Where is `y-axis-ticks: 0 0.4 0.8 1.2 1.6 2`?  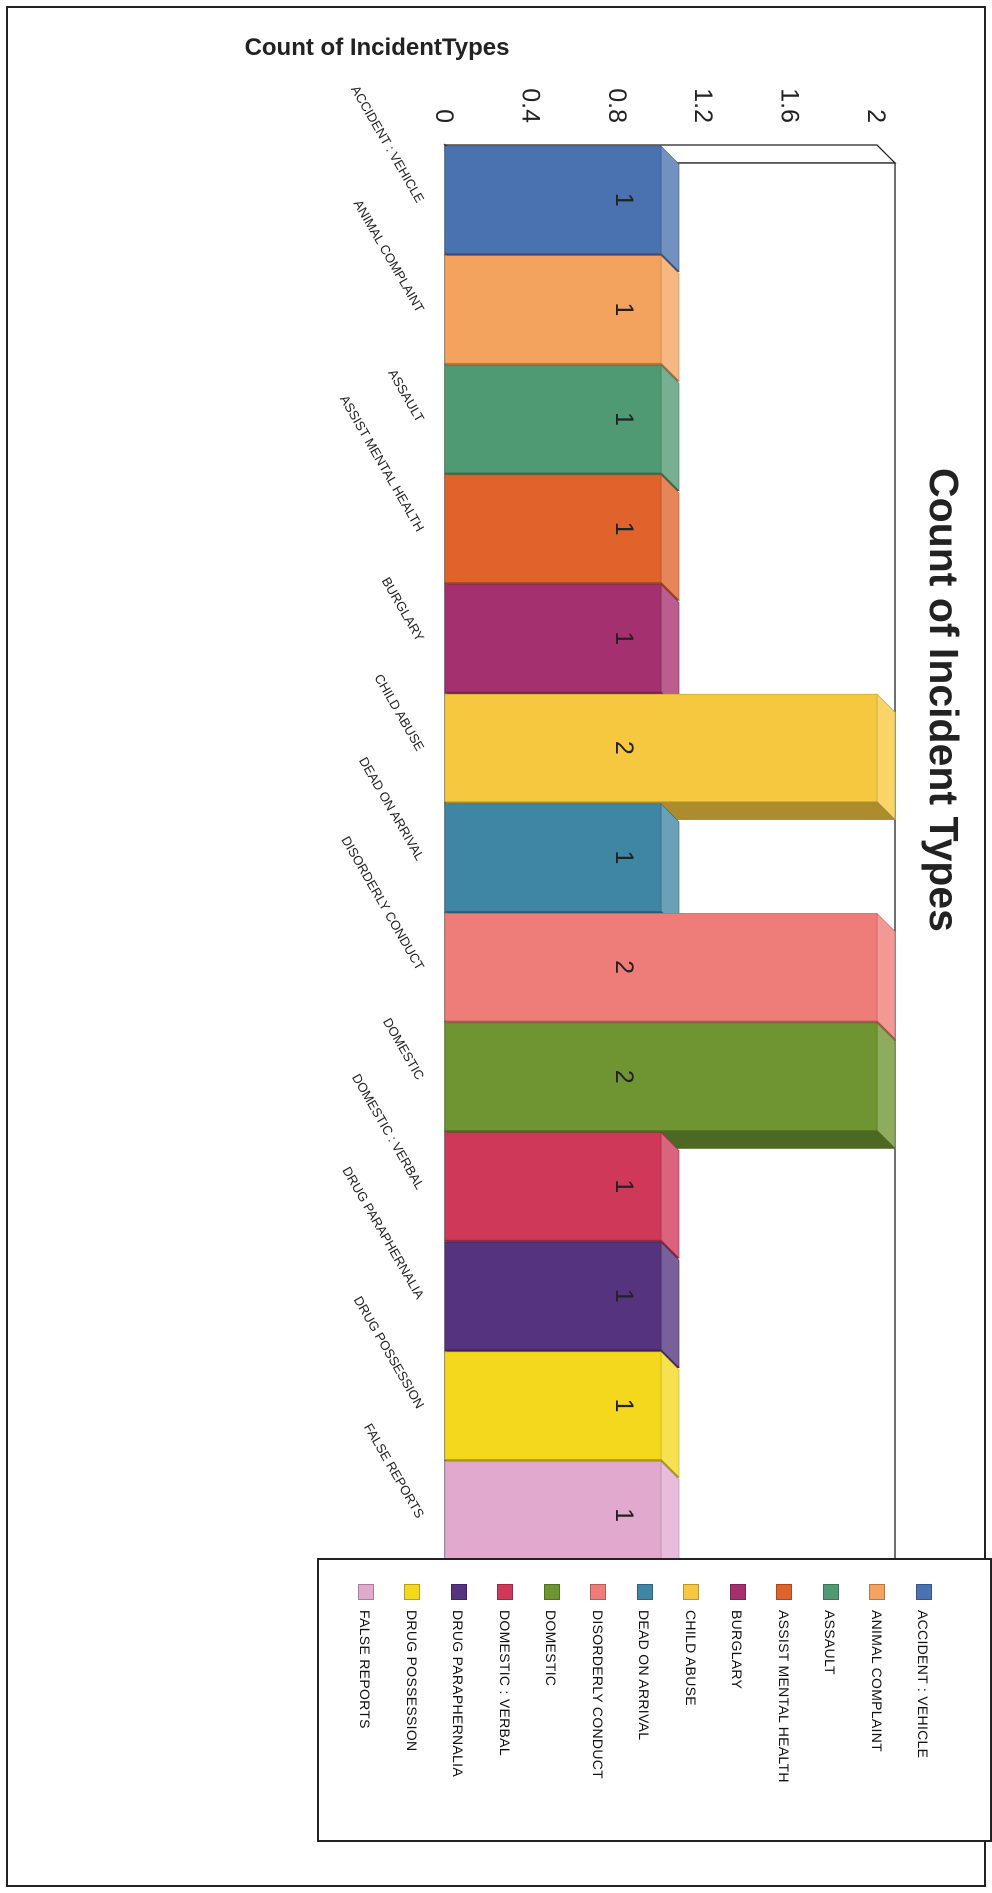 y-axis-ticks: 0 0.4 0.8 1.2 1.6 2 is located at coordinates (660, 105).